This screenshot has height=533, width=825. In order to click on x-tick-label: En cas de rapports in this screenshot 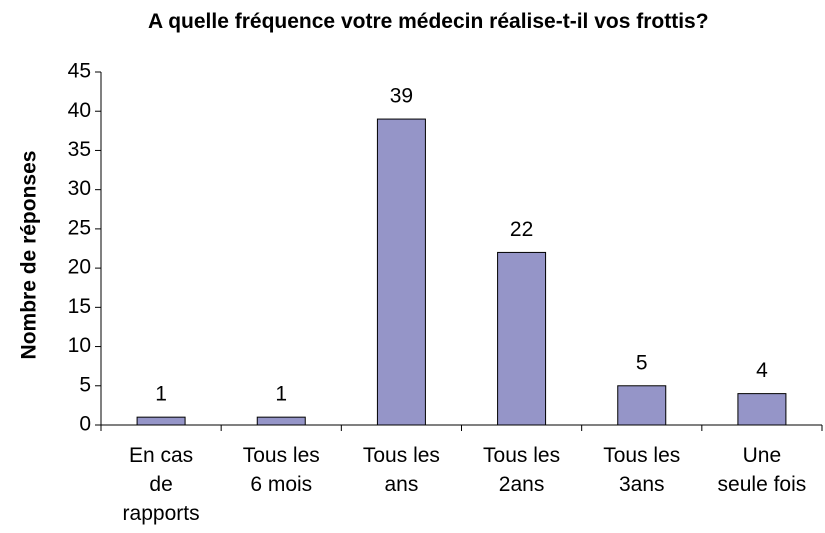, I will do `click(161, 484)`.